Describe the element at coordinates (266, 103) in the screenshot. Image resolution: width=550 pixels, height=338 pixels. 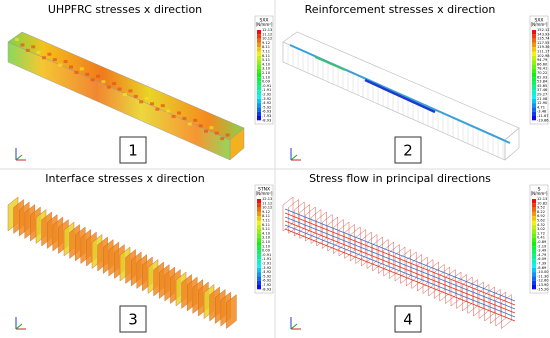
I see `legend-label: -4.92` at that location.